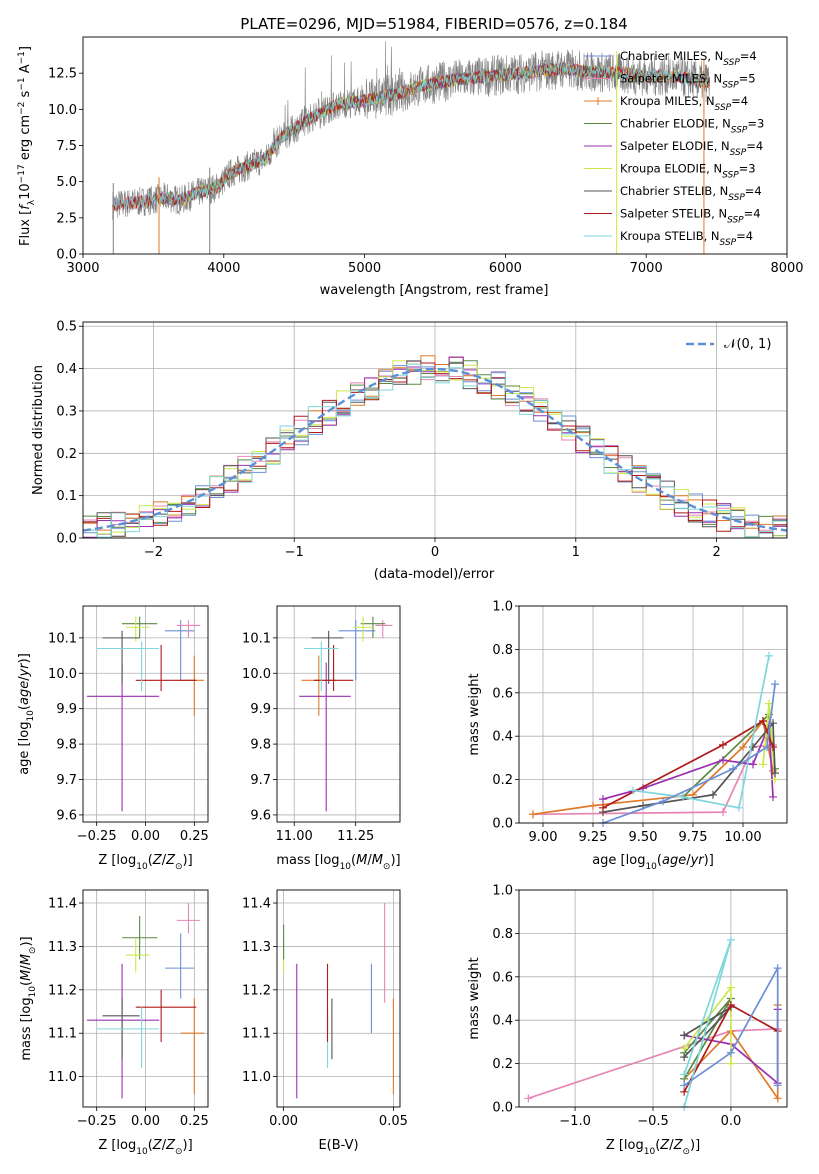 This screenshot has height=1174, width=819. What do you see at coordinates (22, 108) in the screenshot?
I see `label-part: −2` at bounding box center [22, 108].